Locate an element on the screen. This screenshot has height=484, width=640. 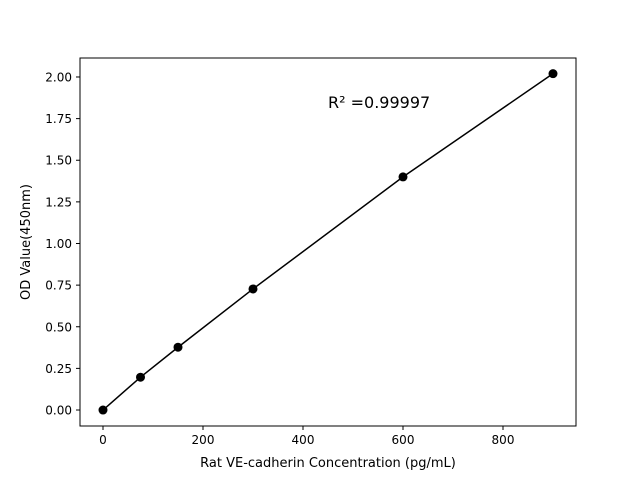
x-tick-label: 400 is located at coordinates (303, 440).